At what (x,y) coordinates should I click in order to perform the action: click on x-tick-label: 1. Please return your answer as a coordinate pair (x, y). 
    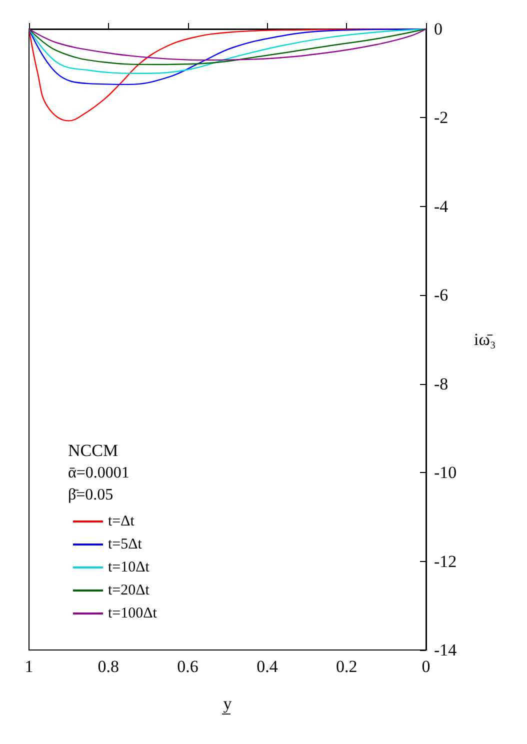
    Looking at the image, I should click on (29, 666).